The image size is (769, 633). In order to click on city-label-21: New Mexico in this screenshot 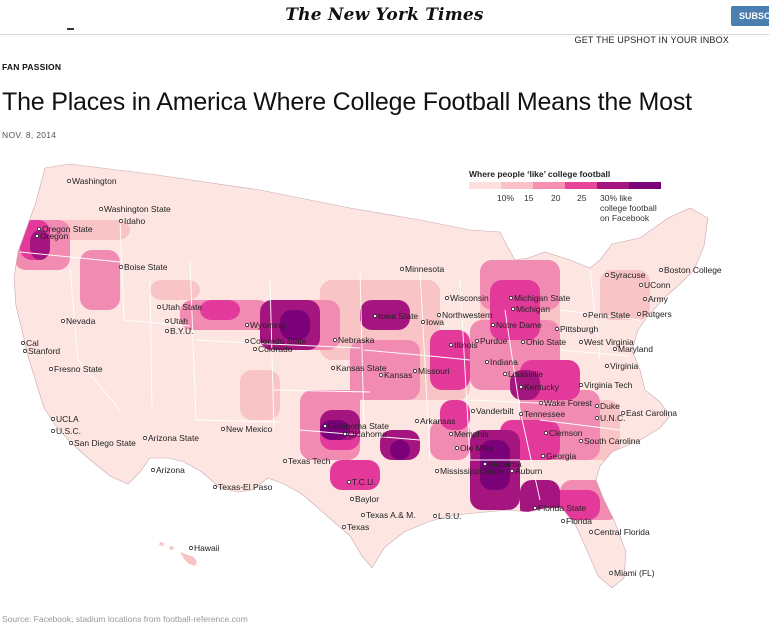, I will do `click(249, 429)`.